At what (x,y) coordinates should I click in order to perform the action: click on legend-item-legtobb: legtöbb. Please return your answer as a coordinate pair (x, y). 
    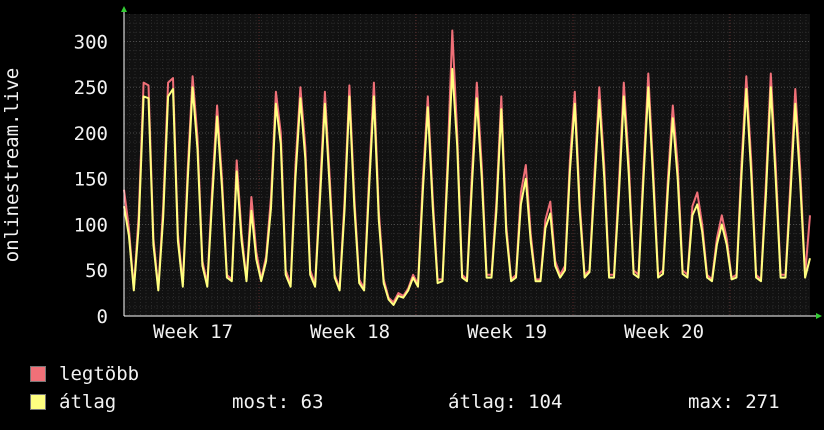
    Looking at the image, I should click on (84, 374).